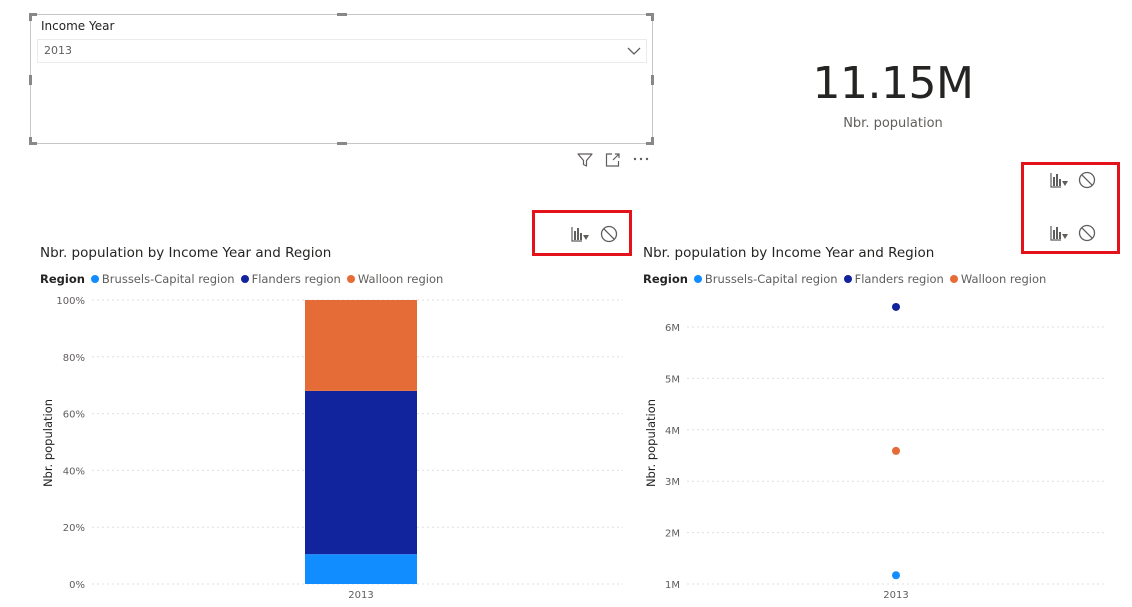 Image resolution: width=1132 pixels, height=607 pixels. I want to click on y-tick-label: 5M, so click(672, 379).